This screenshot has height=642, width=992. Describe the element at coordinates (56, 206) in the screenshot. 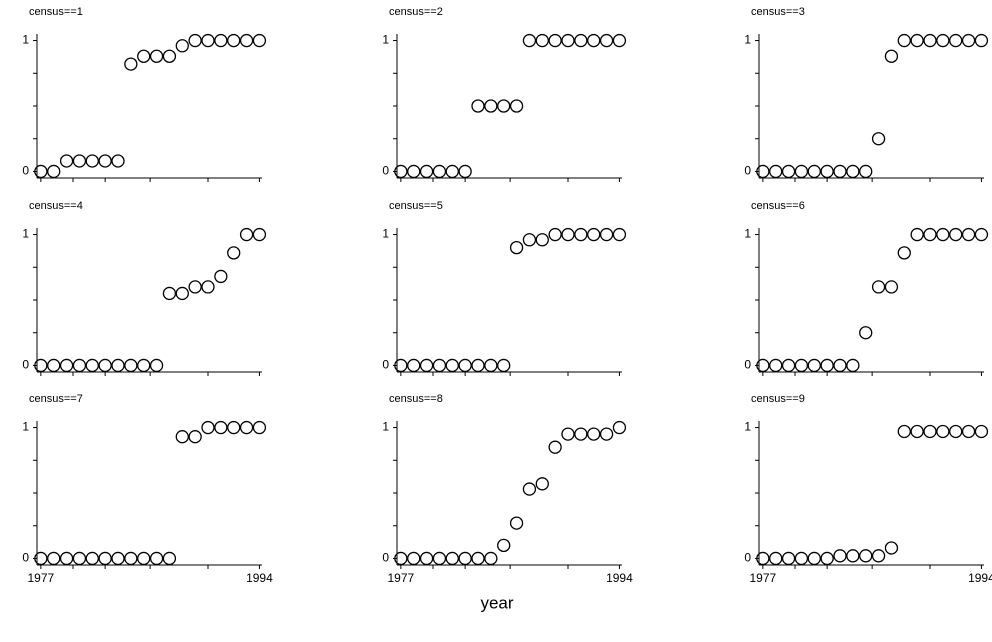

I see `panel-title: census==4` at that location.